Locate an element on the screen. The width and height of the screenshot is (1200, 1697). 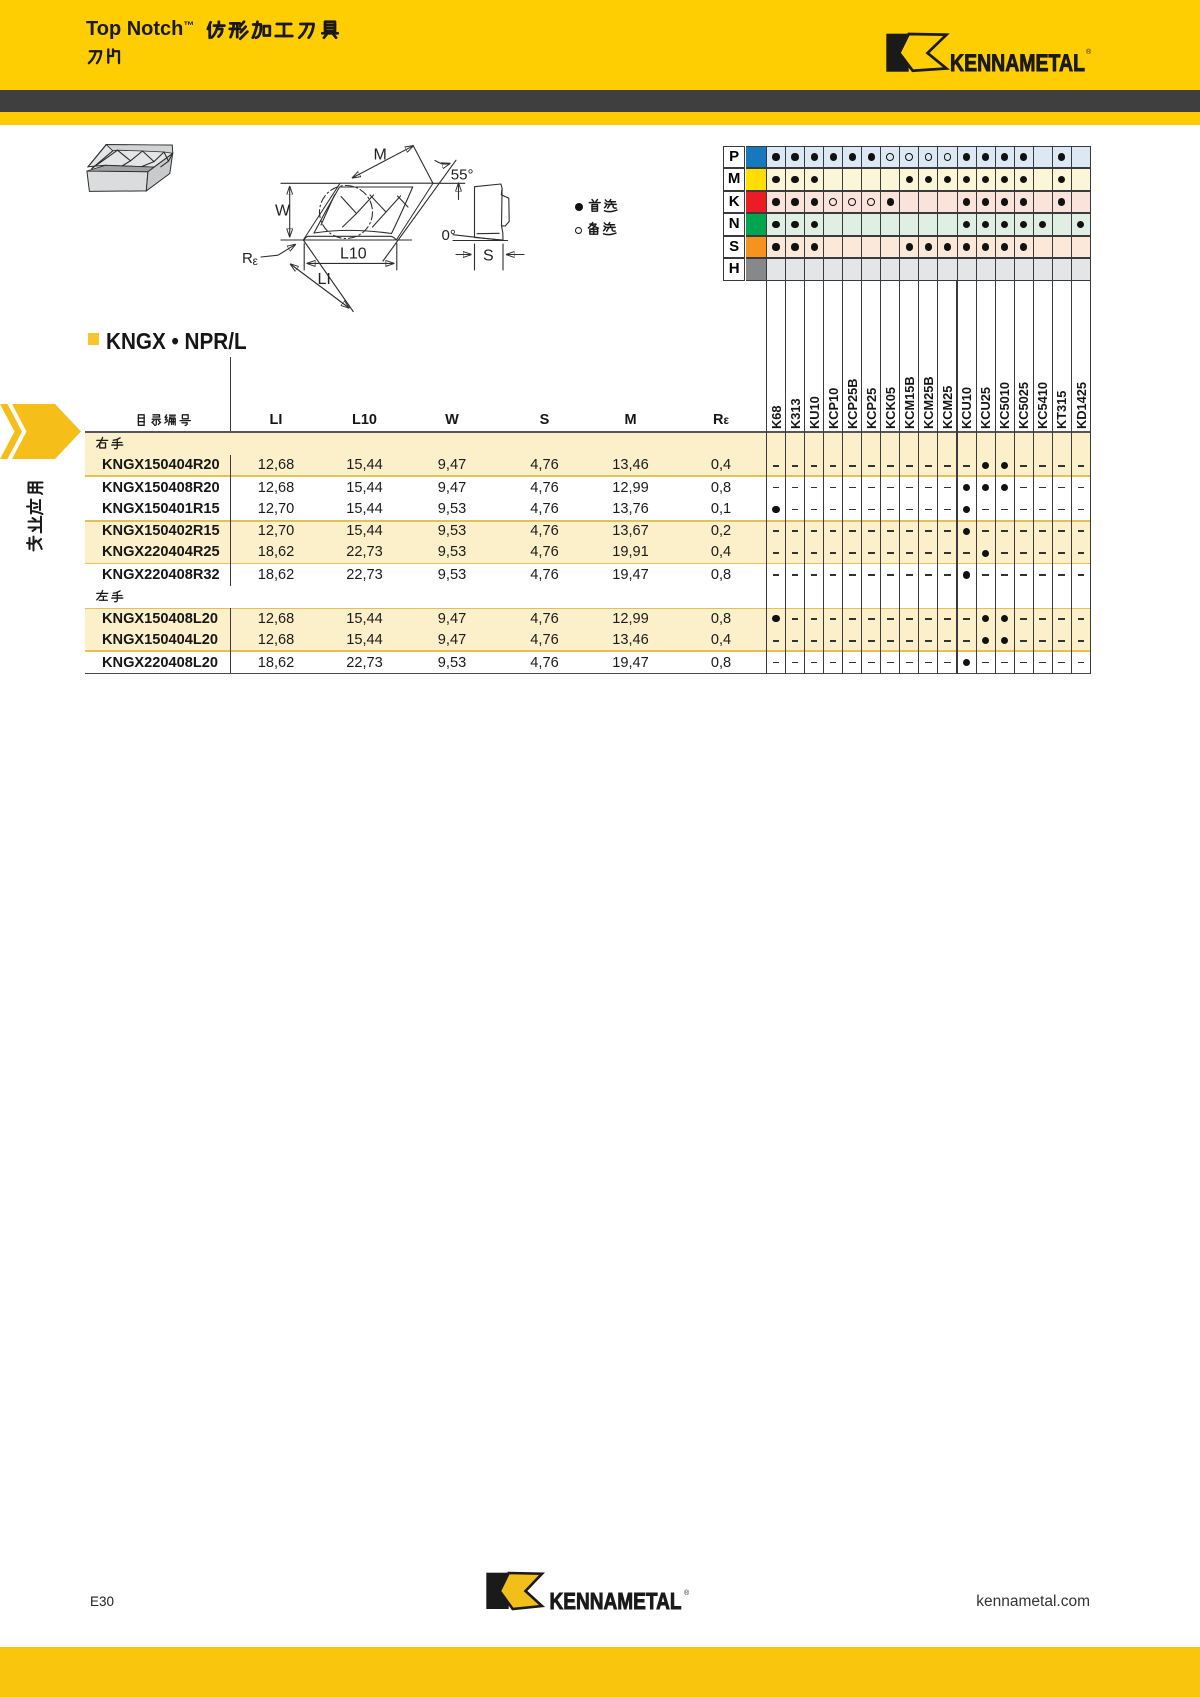
svg-text: L10 is located at coordinates (353, 254).